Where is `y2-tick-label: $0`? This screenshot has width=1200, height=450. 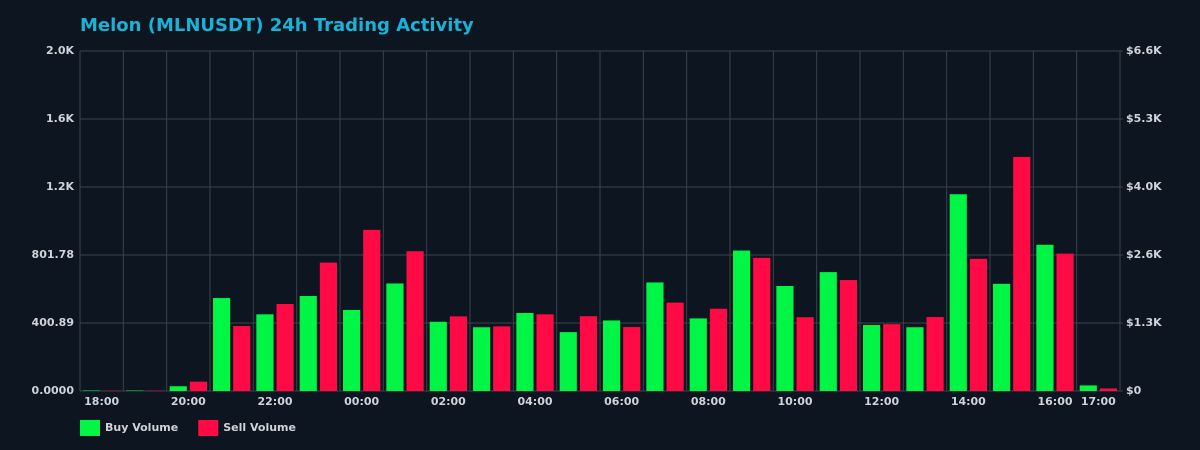
y2-tick-label: $0 is located at coordinates (1134, 390).